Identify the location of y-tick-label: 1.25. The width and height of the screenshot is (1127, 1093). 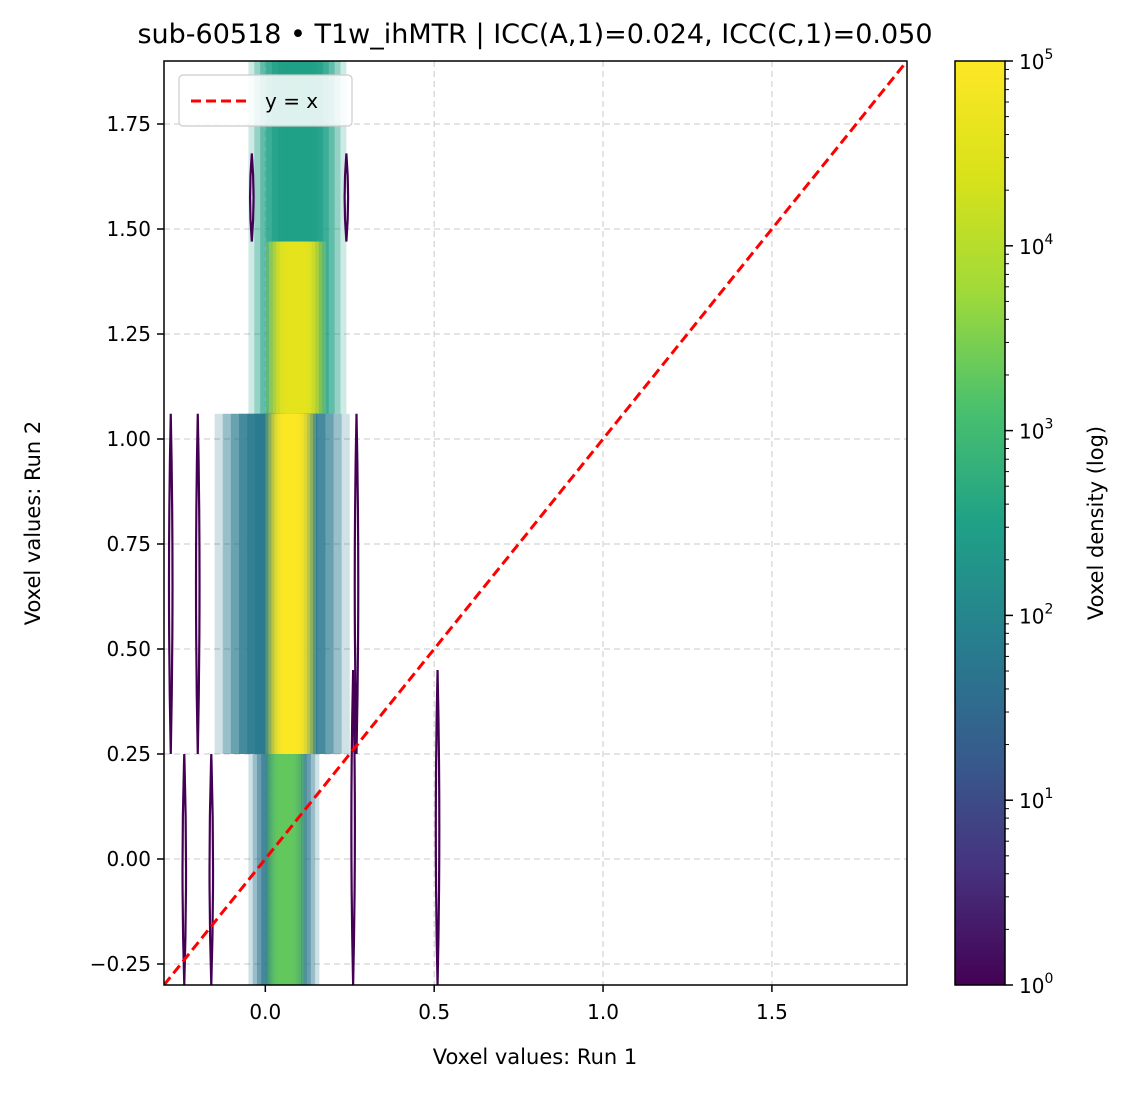
(128, 334).